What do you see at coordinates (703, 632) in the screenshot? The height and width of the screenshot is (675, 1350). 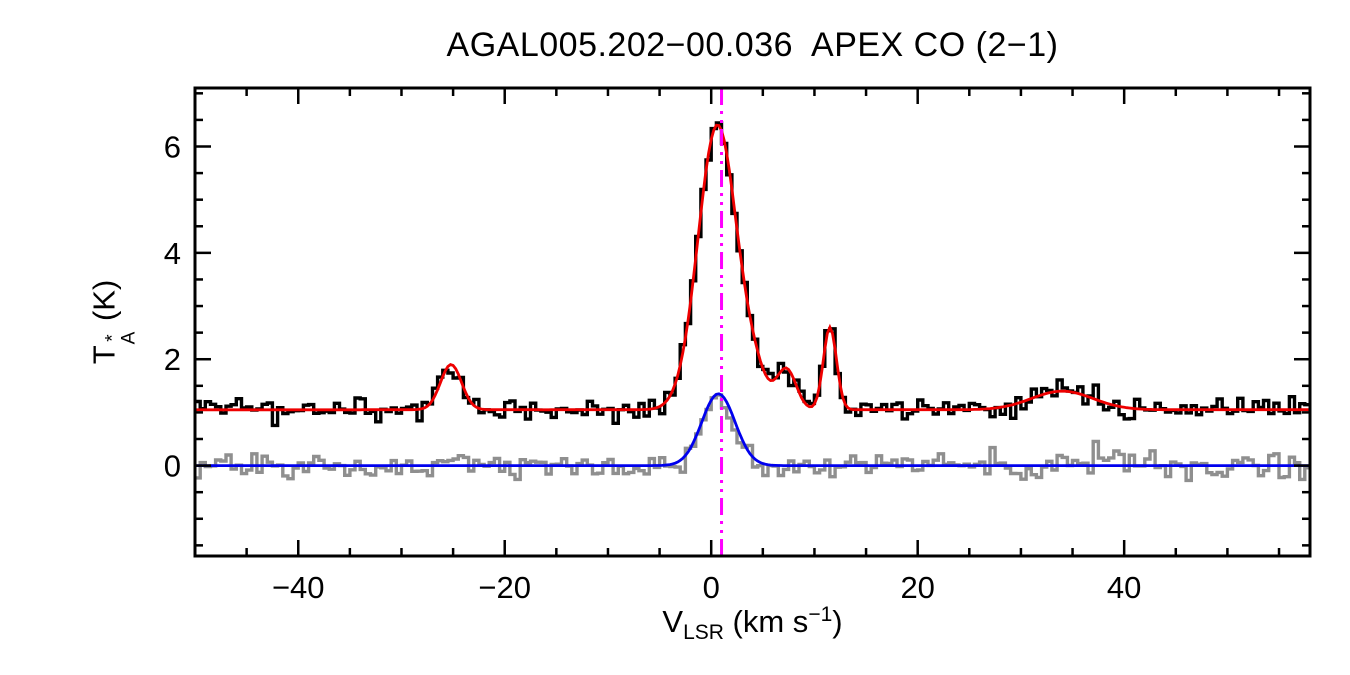 I see `x-axis-label-subscript: LSR` at bounding box center [703, 632].